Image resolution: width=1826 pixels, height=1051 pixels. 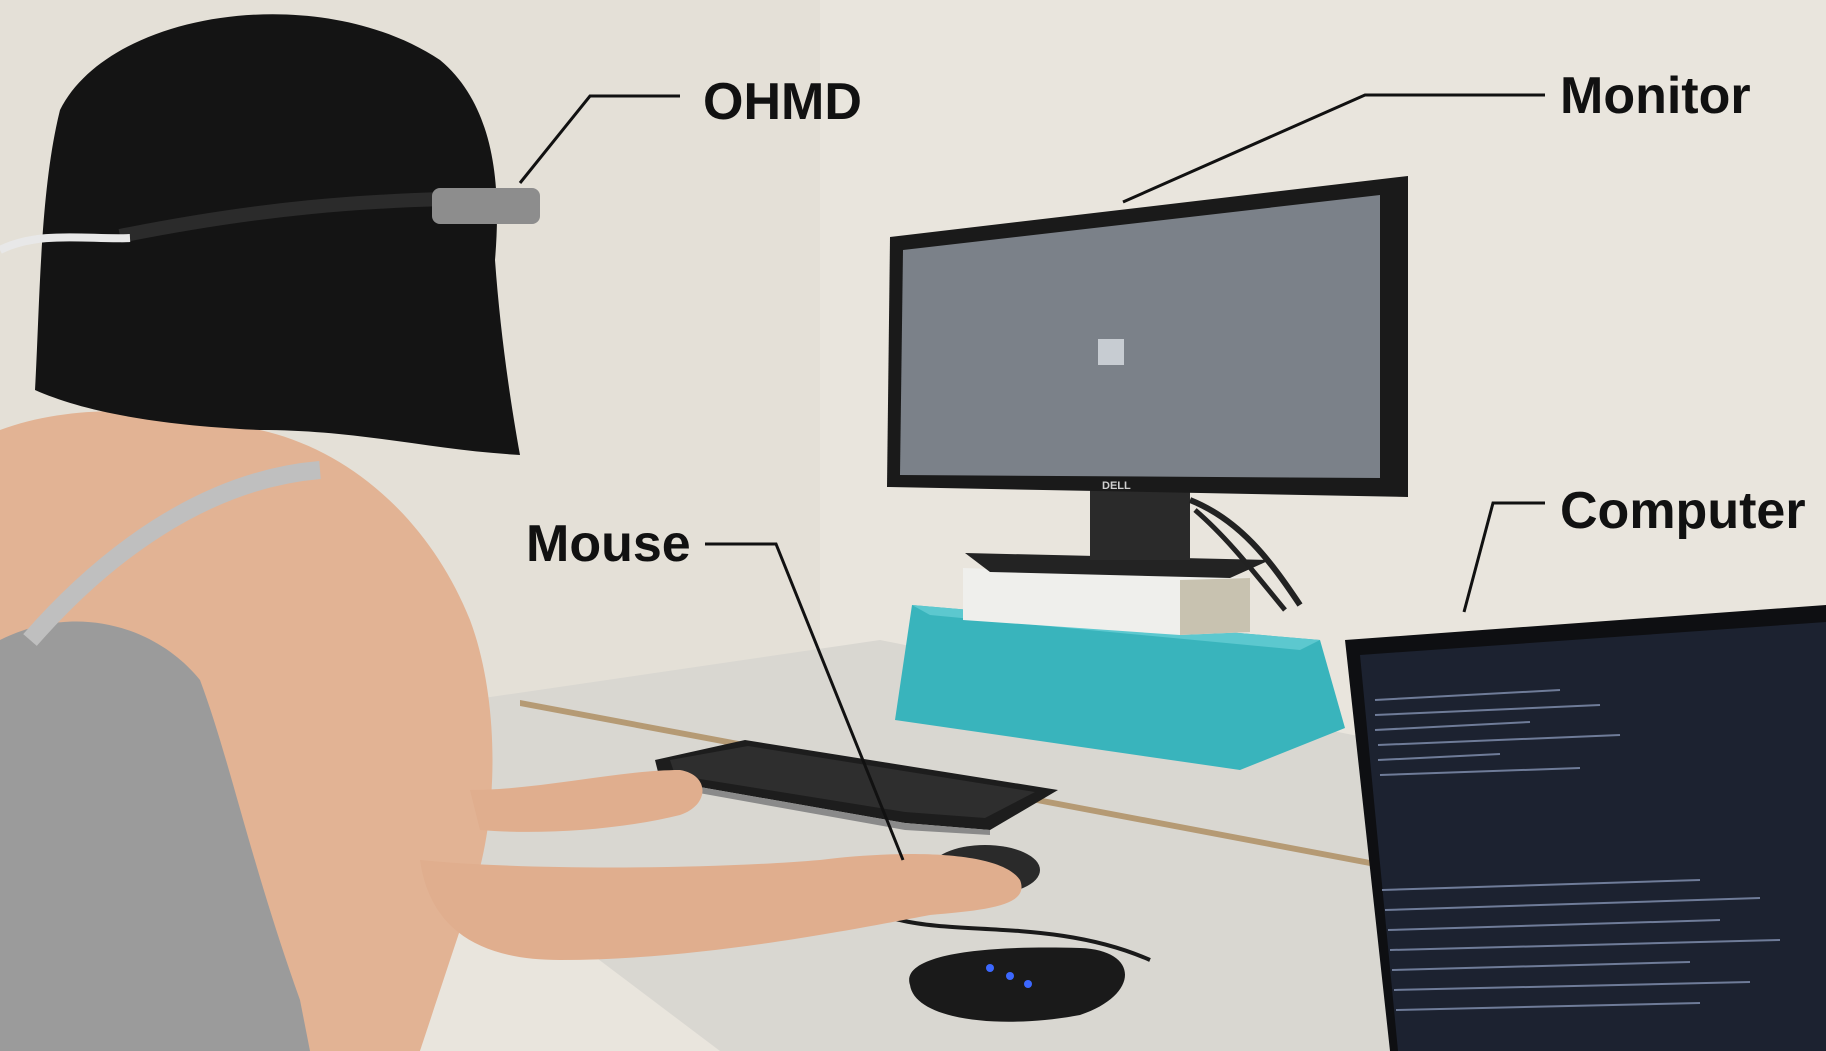 I want to click on monitor-brand-logo: DELL, so click(x=1116, y=486).